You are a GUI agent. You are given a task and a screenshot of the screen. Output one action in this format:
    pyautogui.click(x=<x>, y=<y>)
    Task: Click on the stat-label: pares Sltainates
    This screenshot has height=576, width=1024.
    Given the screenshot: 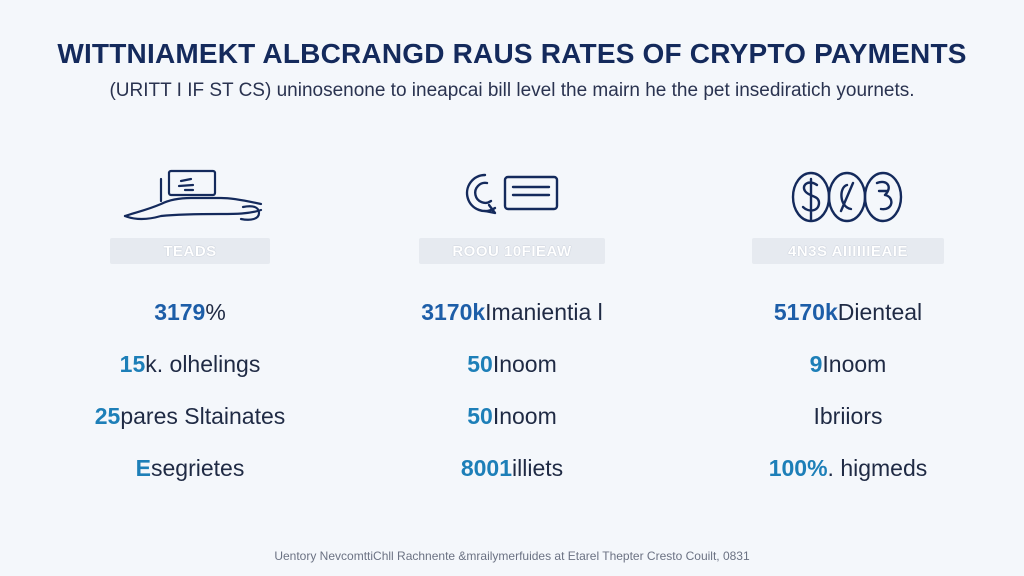 What is the action you would take?
    pyautogui.click(x=203, y=415)
    